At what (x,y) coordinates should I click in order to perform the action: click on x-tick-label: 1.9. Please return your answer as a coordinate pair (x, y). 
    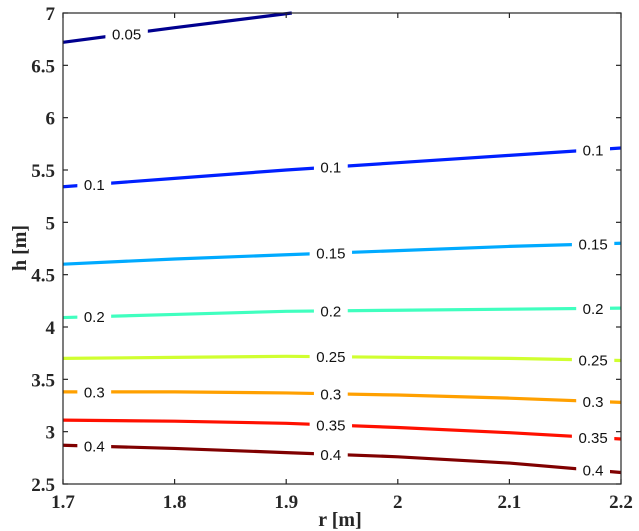
    Looking at the image, I should click on (286, 502).